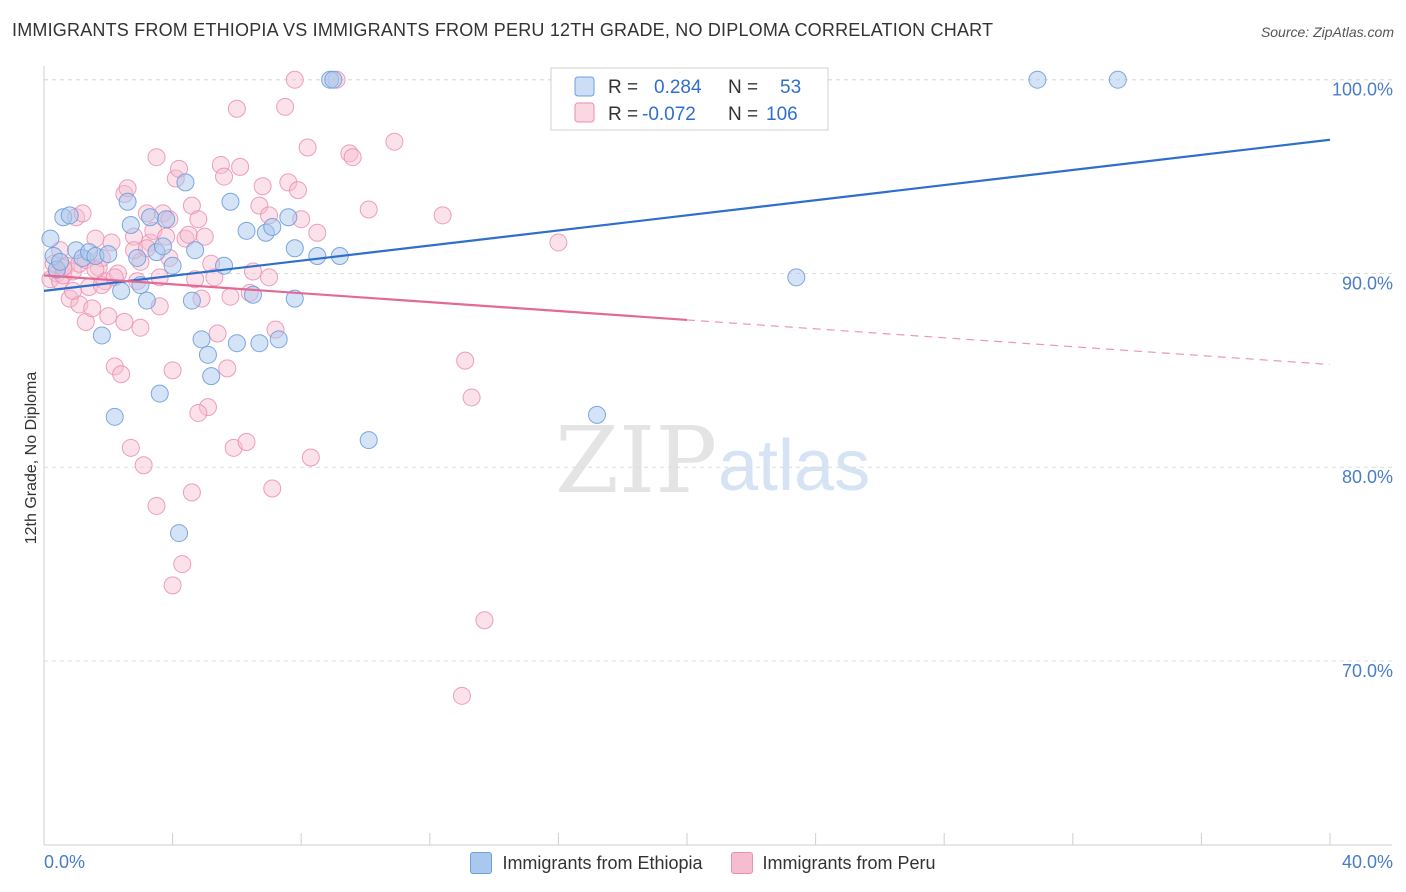 The width and height of the screenshot is (1406, 892). I want to click on y-tick-label: 70.0%, so click(1367, 671).